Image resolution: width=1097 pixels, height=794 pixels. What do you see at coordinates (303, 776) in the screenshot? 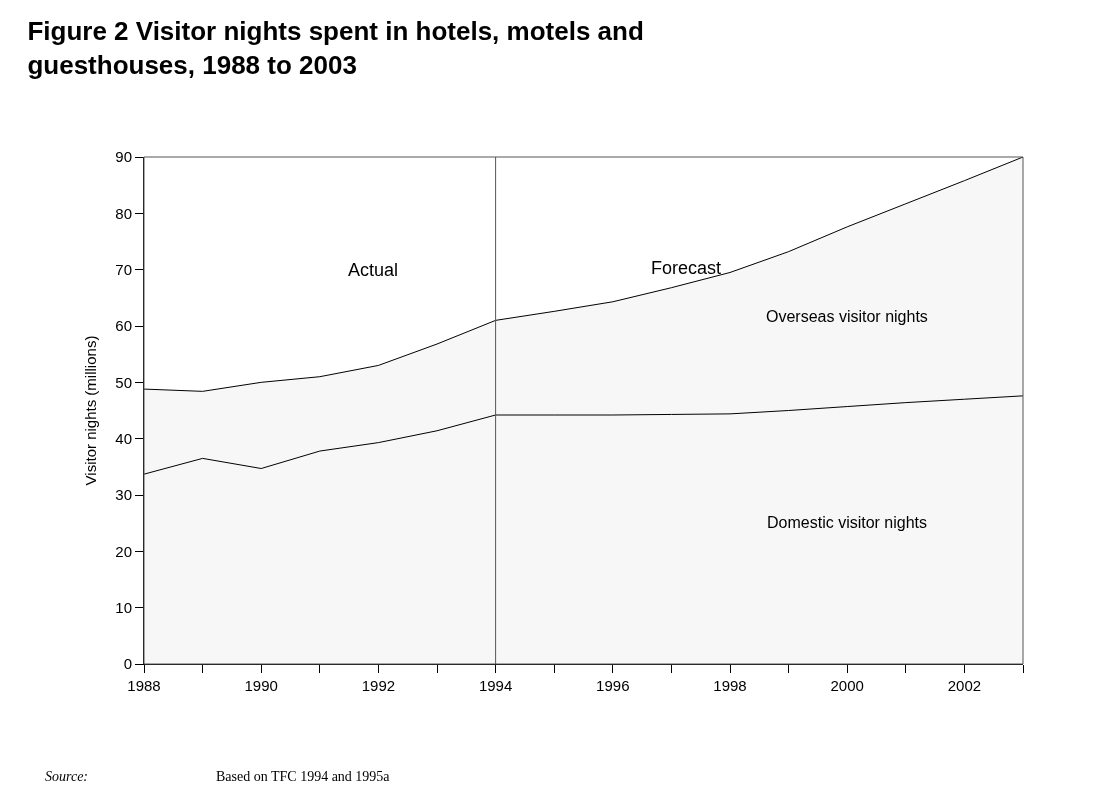
I see `text: Based on TFC 1994 and 1995a` at bounding box center [303, 776].